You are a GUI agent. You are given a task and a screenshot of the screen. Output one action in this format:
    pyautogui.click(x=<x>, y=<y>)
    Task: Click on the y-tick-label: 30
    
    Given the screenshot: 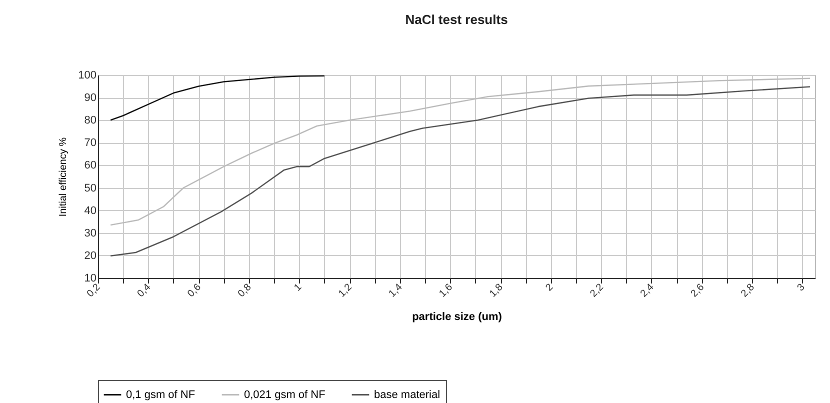 What is the action you would take?
    pyautogui.click(x=90, y=233)
    